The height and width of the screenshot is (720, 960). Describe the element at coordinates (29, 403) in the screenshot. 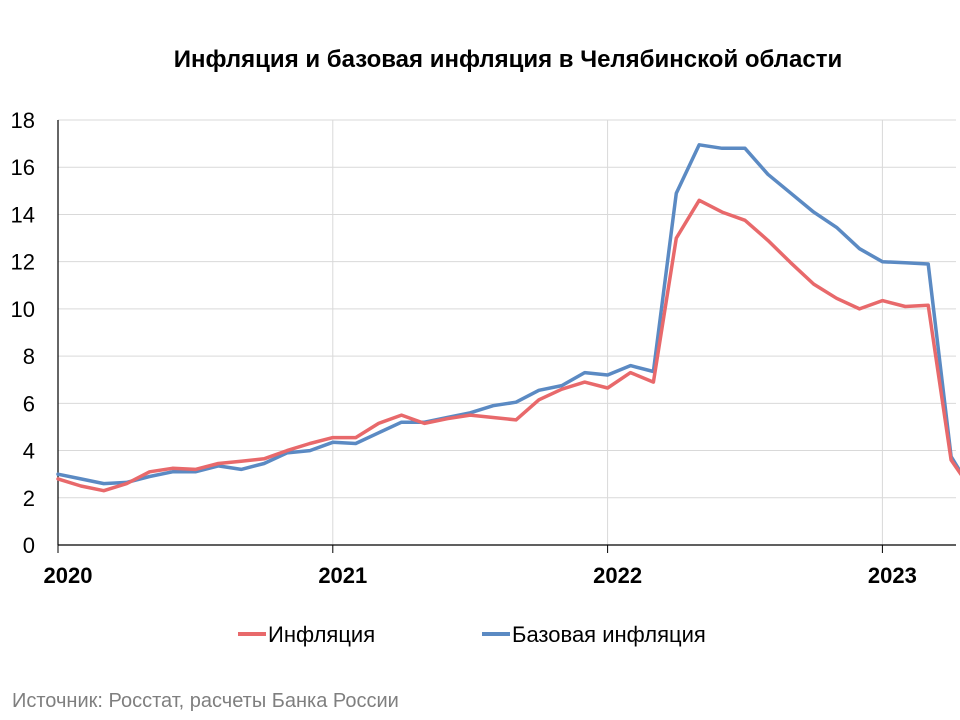

I see `y-tick-label: 6` at that location.